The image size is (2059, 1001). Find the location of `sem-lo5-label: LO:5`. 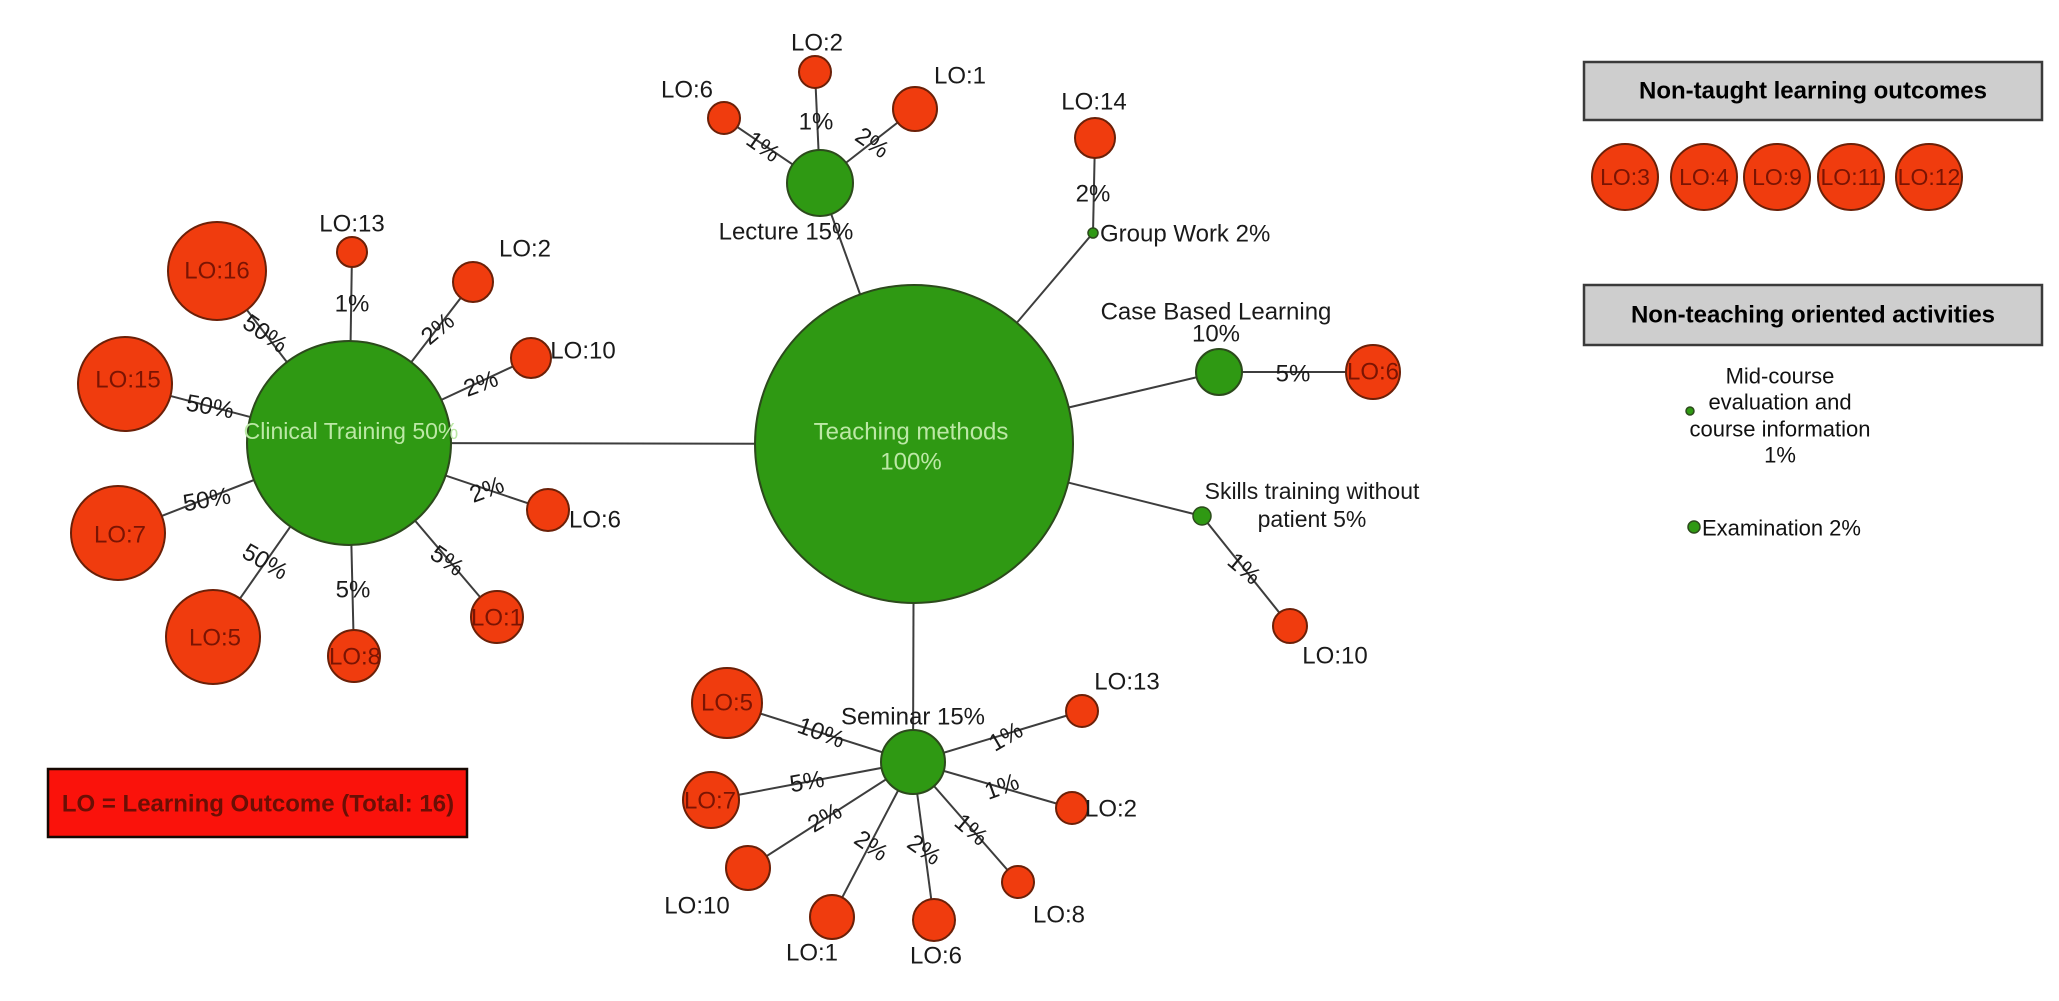

sem-lo5-label: LO:5 is located at coordinates (727, 703).